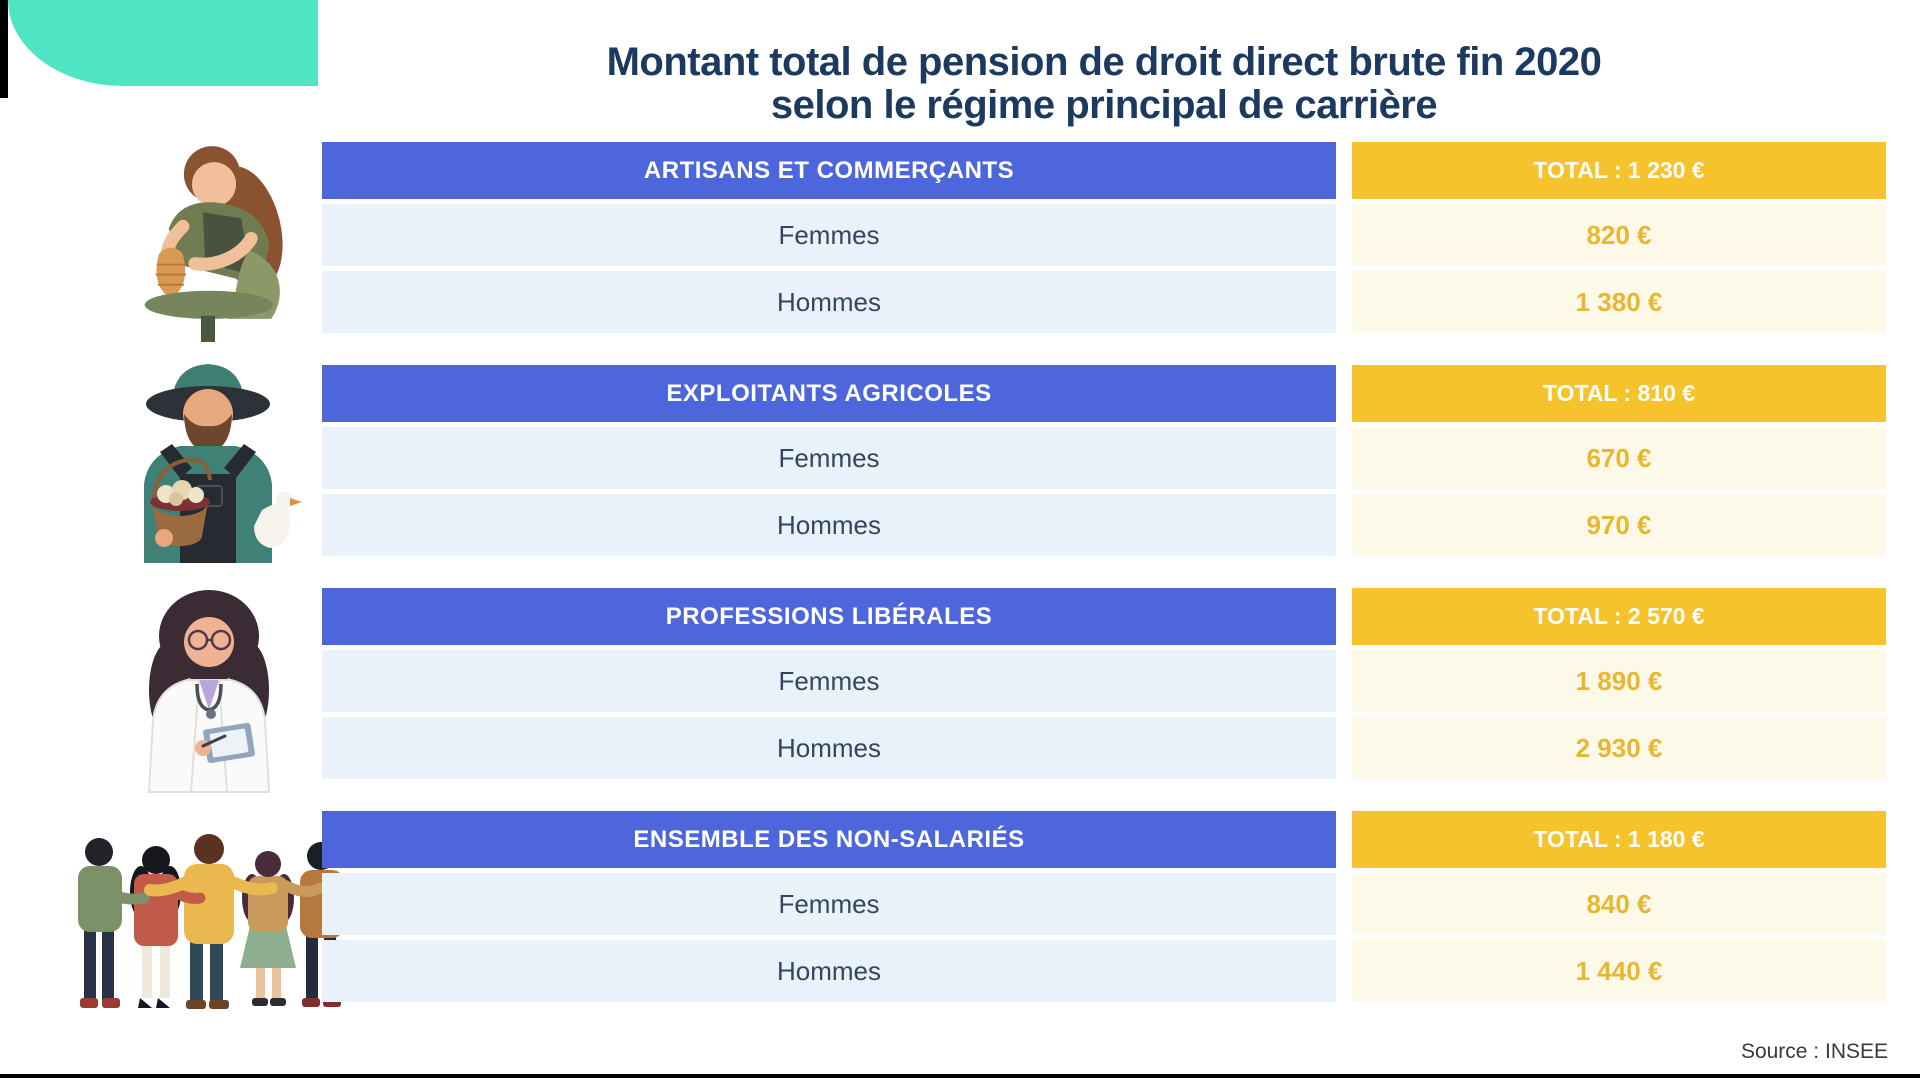  Describe the element at coordinates (1619, 170) in the screenshot. I see `section-total-badge: TOTAL : 1 230 €` at that location.